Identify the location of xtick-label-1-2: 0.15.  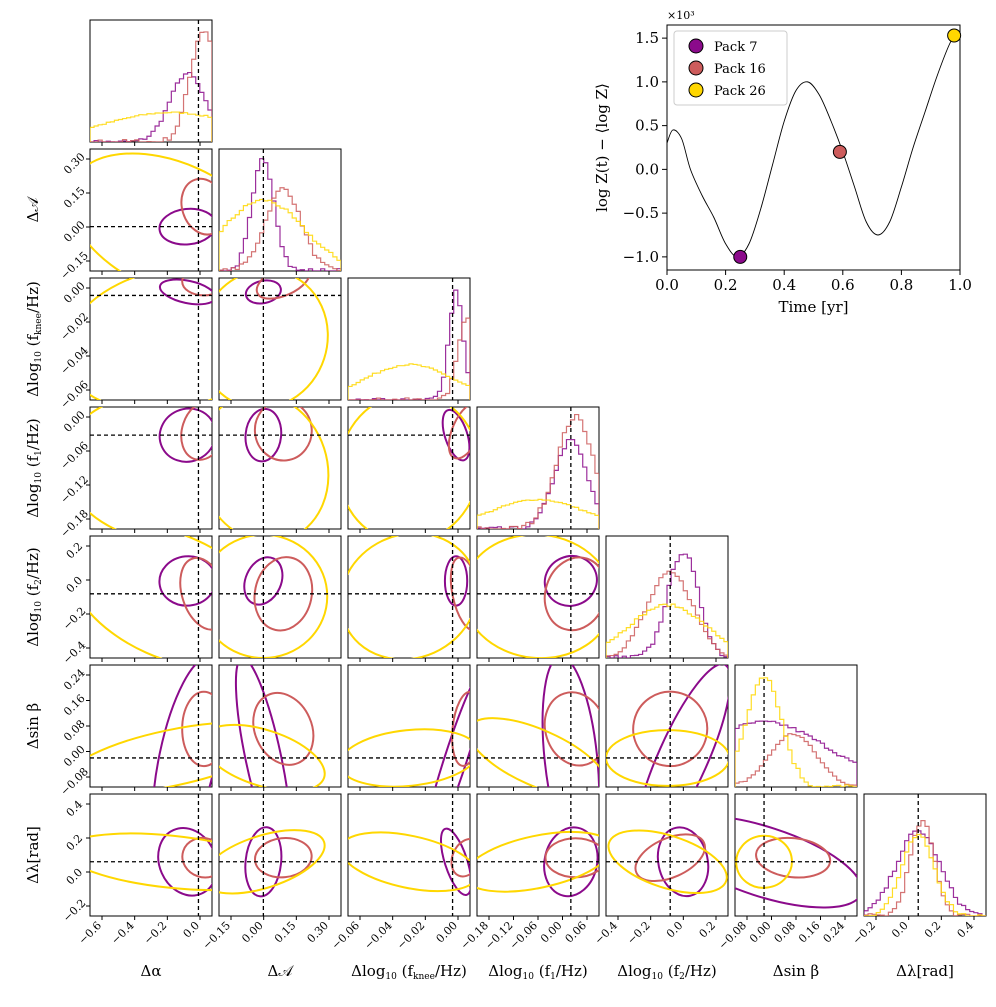
(285, 932).